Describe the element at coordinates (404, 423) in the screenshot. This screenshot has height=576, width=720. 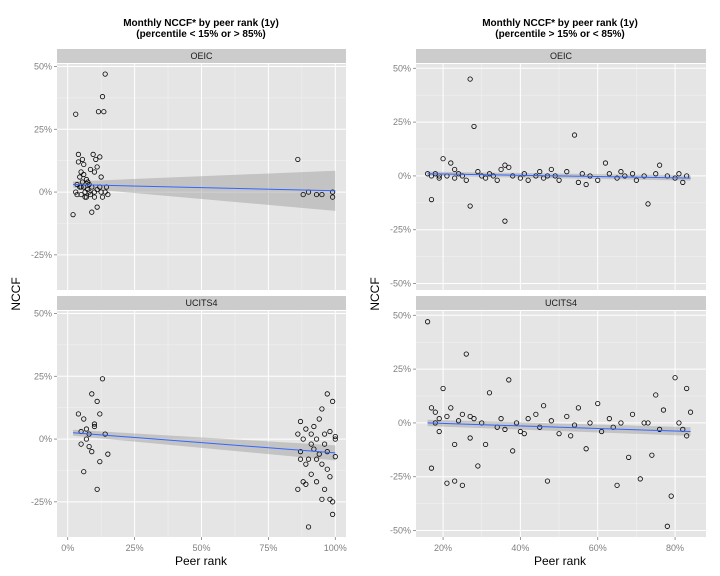
I see `y-tick-label: 0%` at that location.